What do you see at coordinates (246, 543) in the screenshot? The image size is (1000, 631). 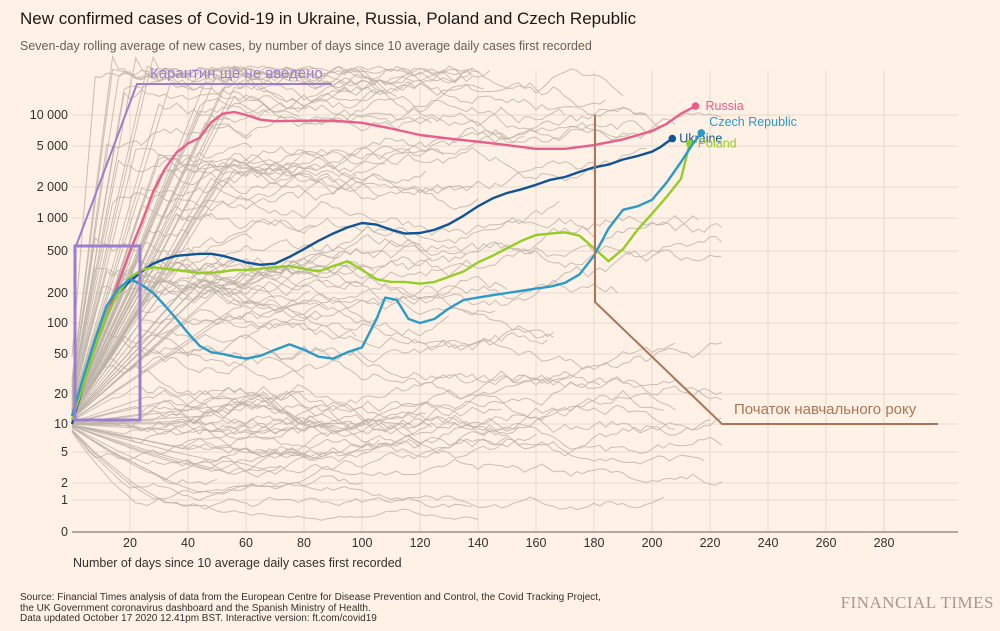 I see `x-tick-label: 60` at bounding box center [246, 543].